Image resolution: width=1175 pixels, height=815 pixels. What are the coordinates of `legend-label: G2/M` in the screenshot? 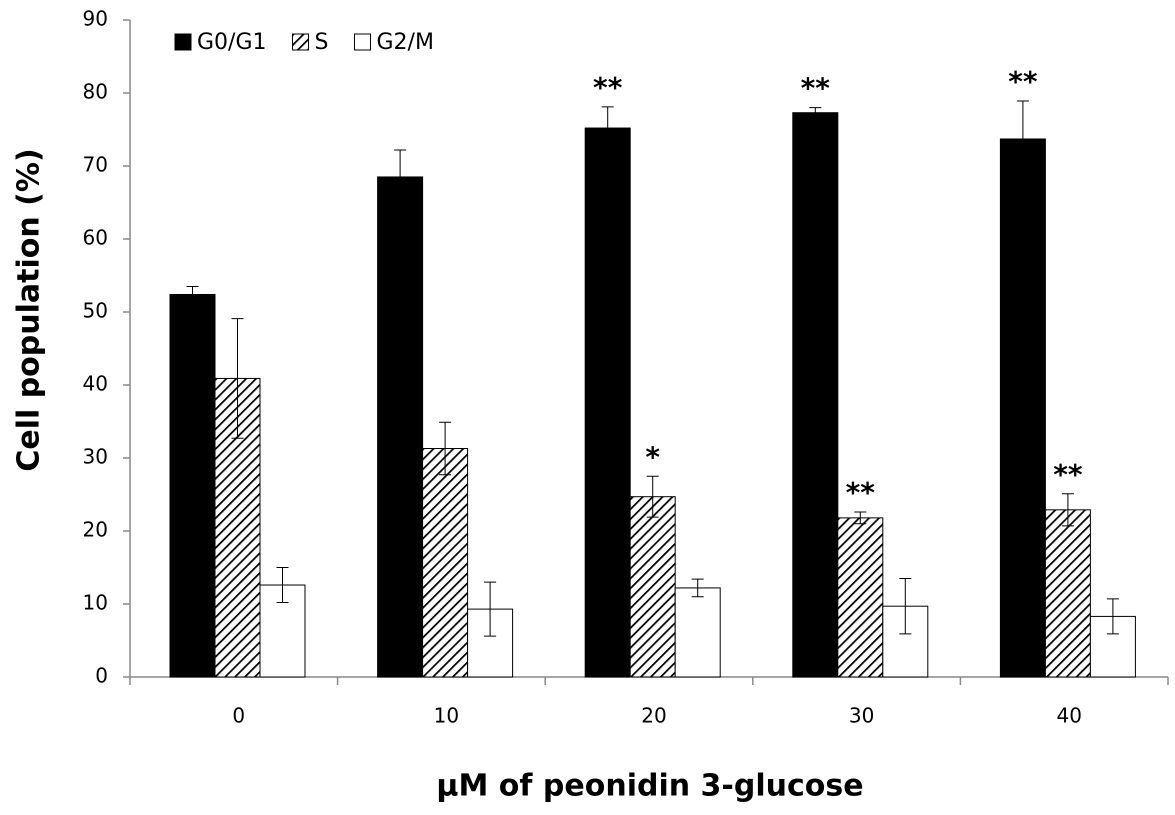 It's located at (404, 42).